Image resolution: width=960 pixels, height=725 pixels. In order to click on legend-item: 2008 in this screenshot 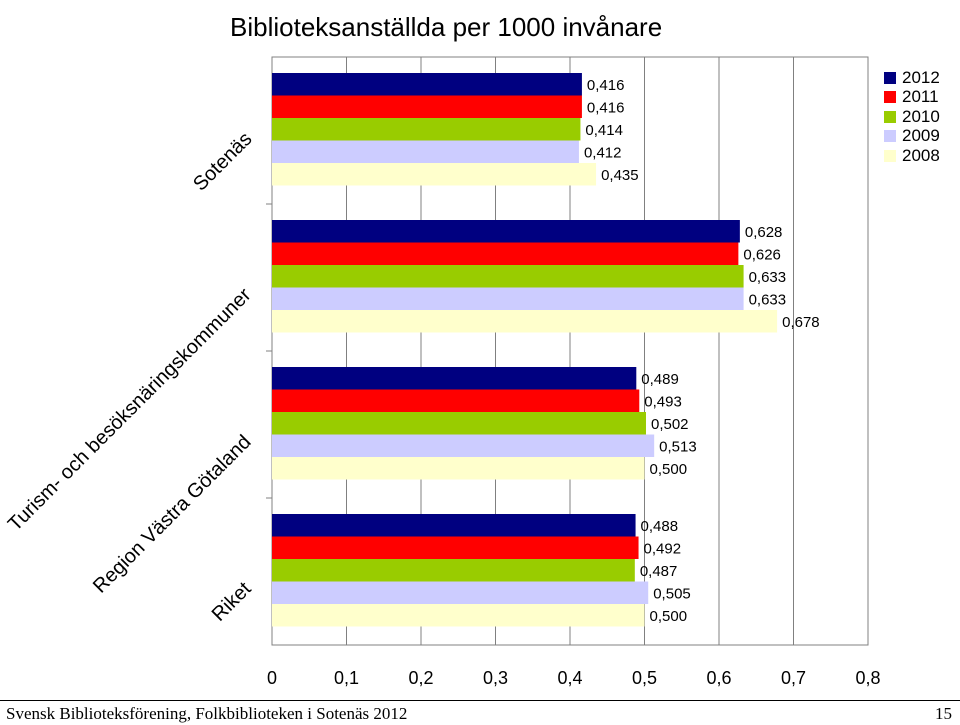, I will do `click(912, 156)`.